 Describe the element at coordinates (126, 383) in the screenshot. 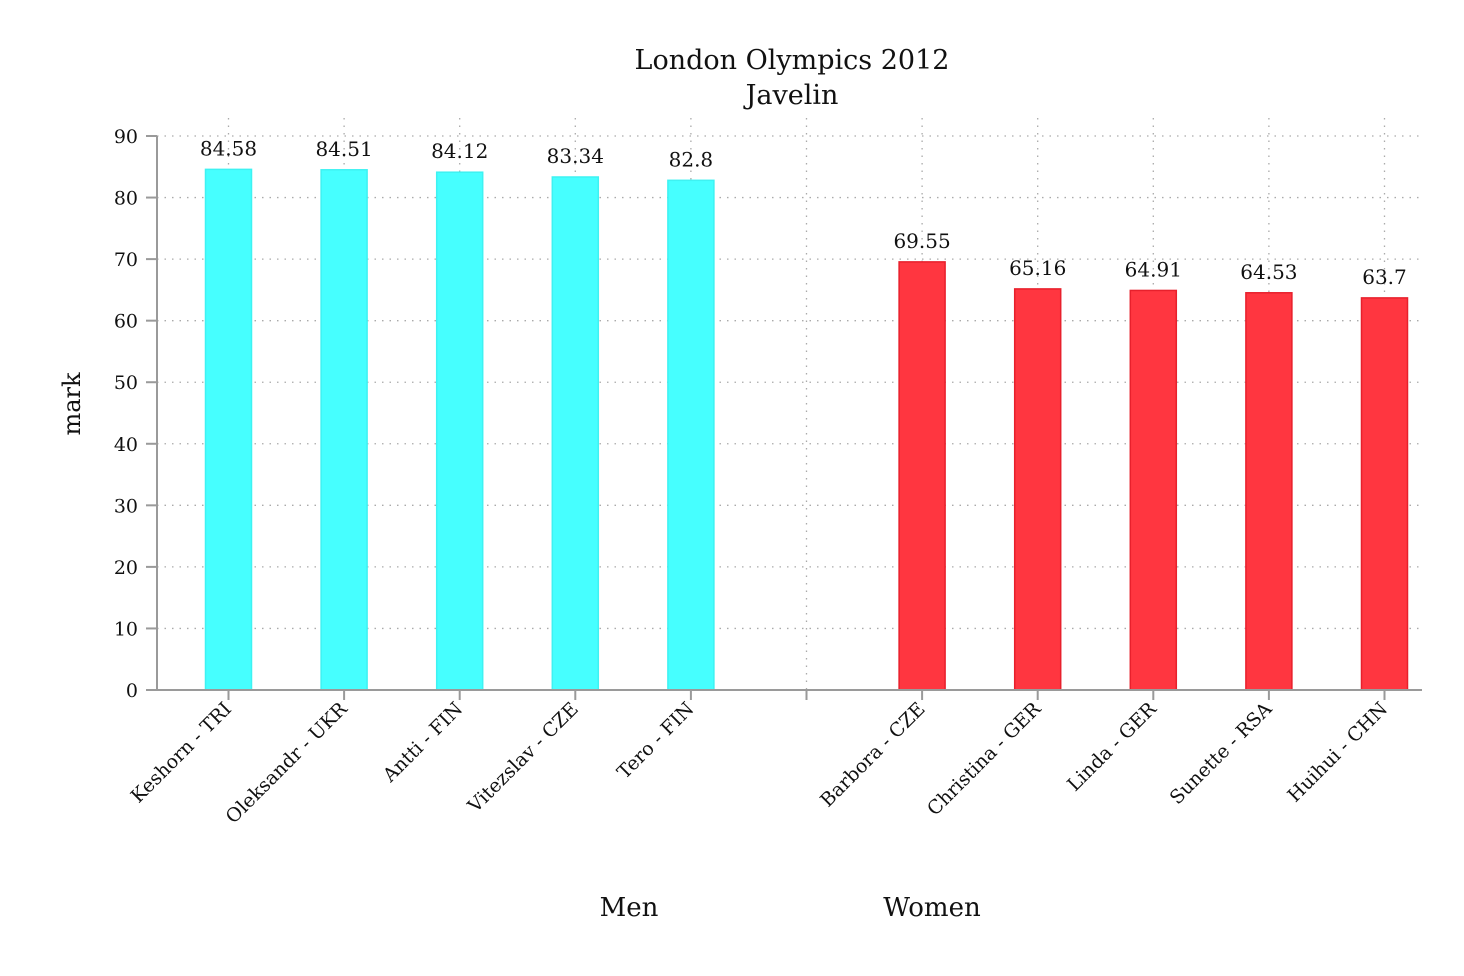

I see `y-tick-label: 50` at that location.